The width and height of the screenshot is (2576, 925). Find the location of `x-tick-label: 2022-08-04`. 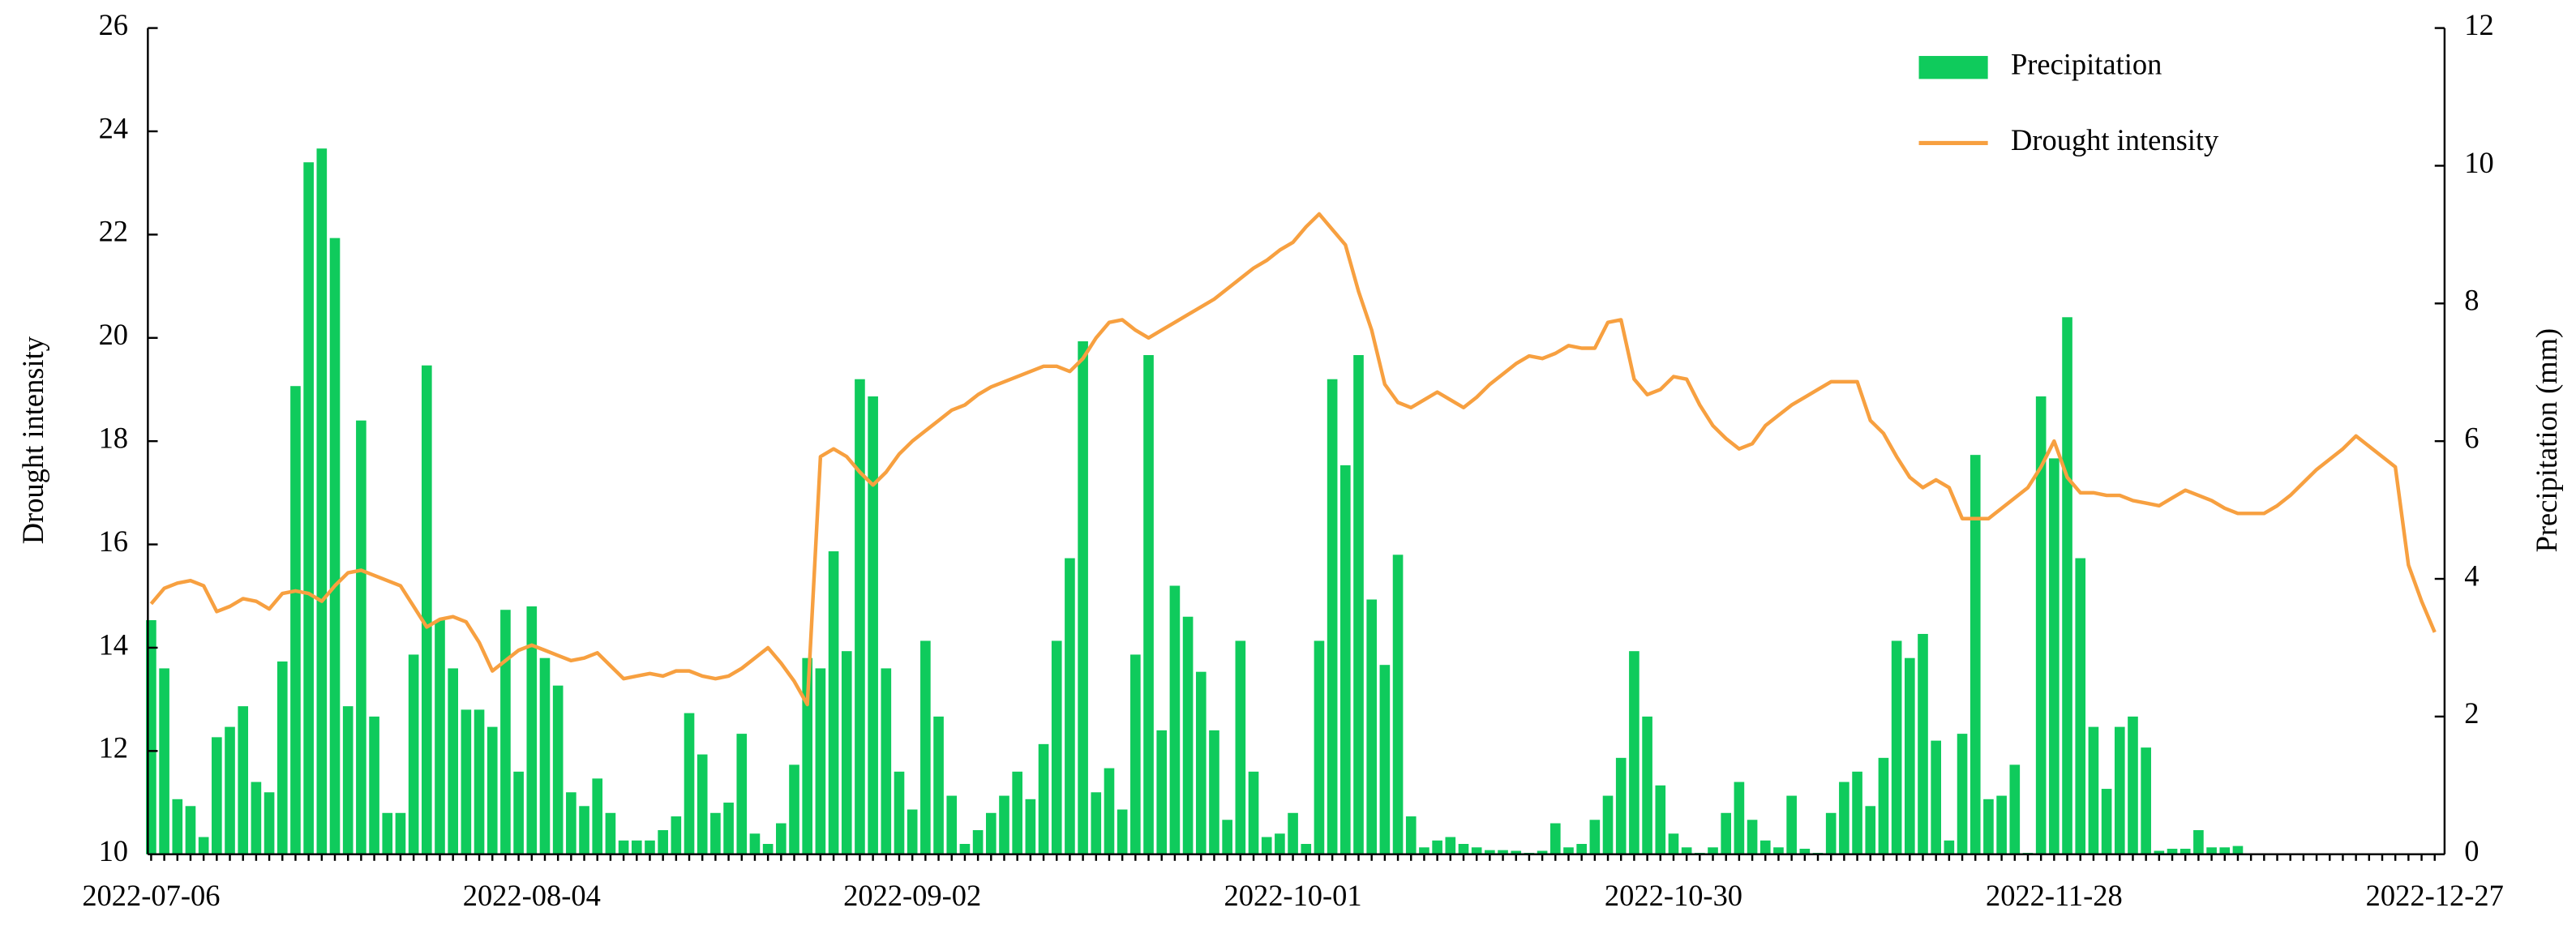

x-tick-label: 2022-08-04 is located at coordinates (532, 896).